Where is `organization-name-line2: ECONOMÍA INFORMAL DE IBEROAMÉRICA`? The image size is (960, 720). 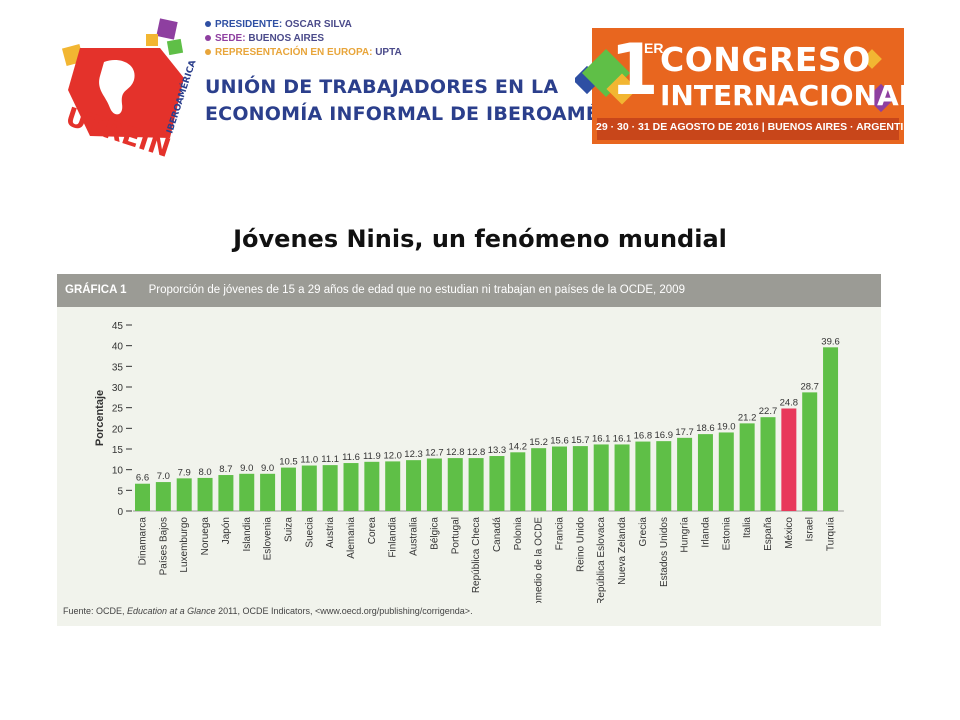 organization-name-line2: ECONOMÍA INFORMAL DE IBEROAMÉRICA is located at coordinates (428, 114).